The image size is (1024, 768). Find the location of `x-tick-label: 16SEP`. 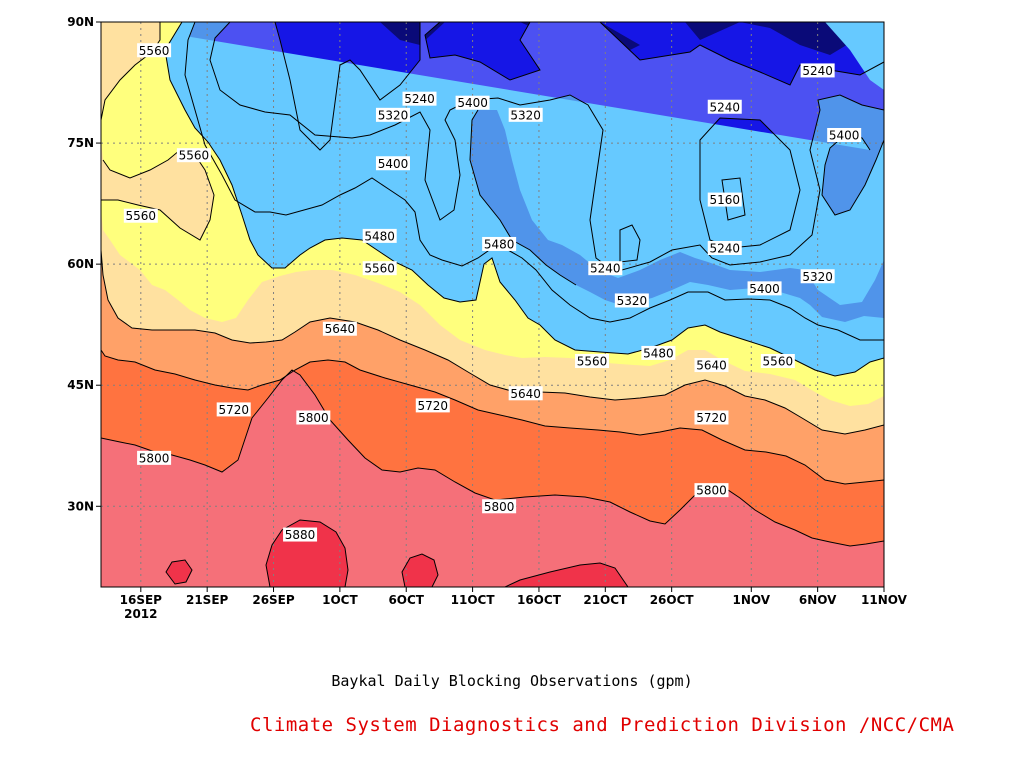

x-tick-label: 16SEP is located at coordinates (141, 600).